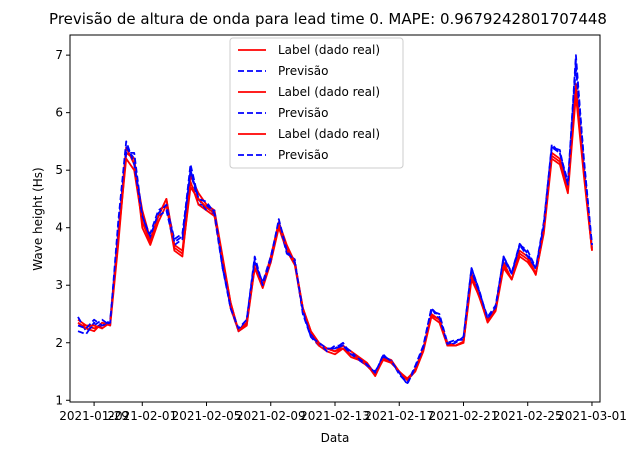  What do you see at coordinates (335, 438) in the screenshot?
I see `x-axis-label: Data` at bounding box center [335, 438].